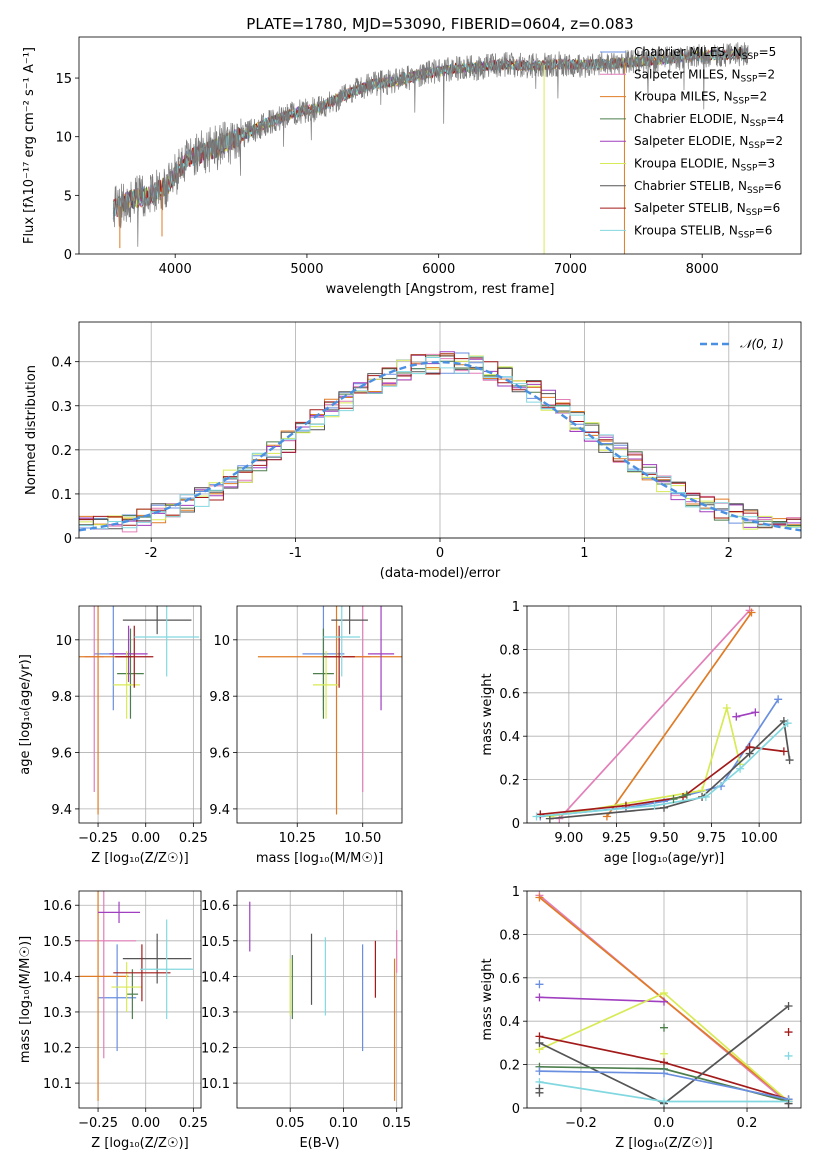 The image size is (819, 1170). Describe the element at coordinates (295, 553) in the screenshot. I see `x-tick-label: -1` at that location.